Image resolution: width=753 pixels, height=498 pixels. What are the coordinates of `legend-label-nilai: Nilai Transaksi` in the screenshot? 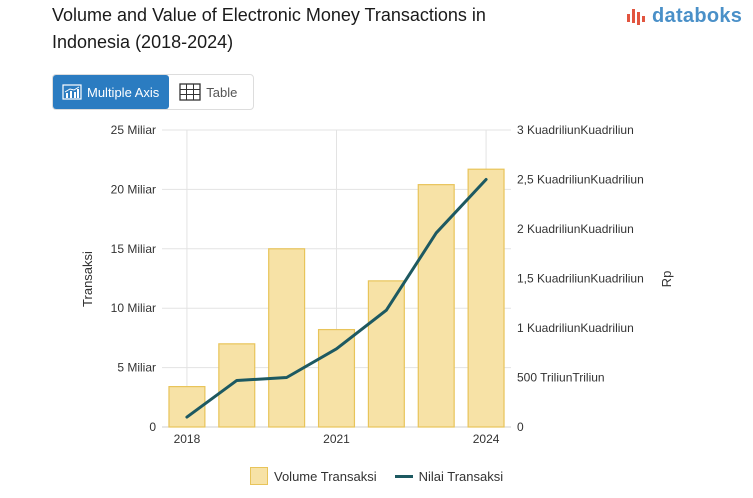 It's located at (461, 476).